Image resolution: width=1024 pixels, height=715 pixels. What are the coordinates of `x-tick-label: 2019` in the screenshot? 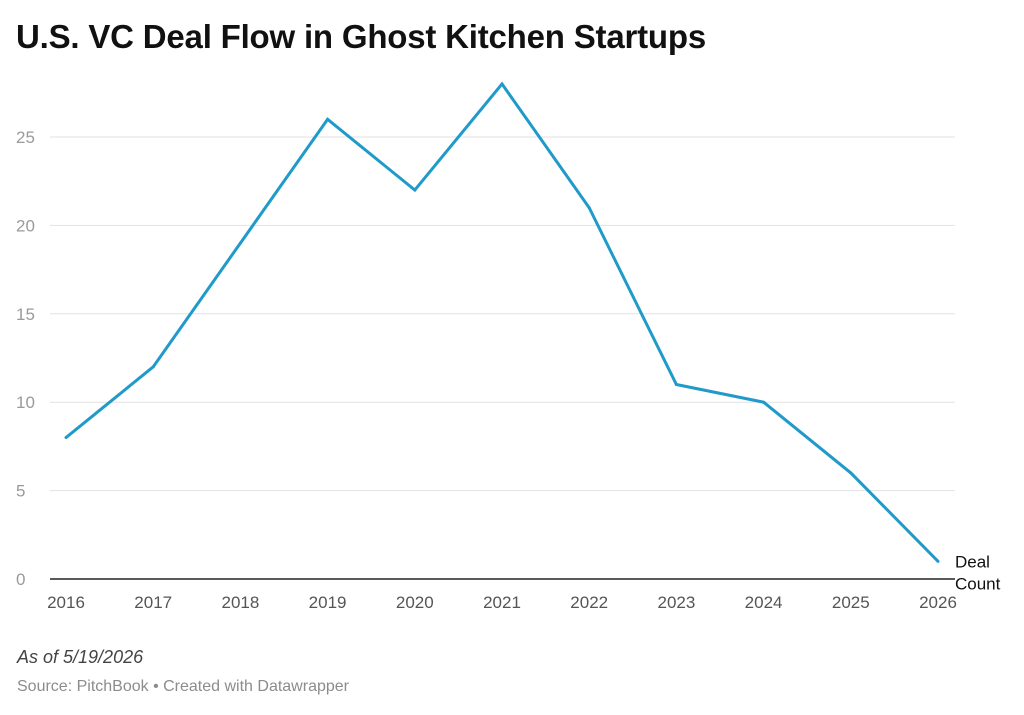 It's located at (328, 602).